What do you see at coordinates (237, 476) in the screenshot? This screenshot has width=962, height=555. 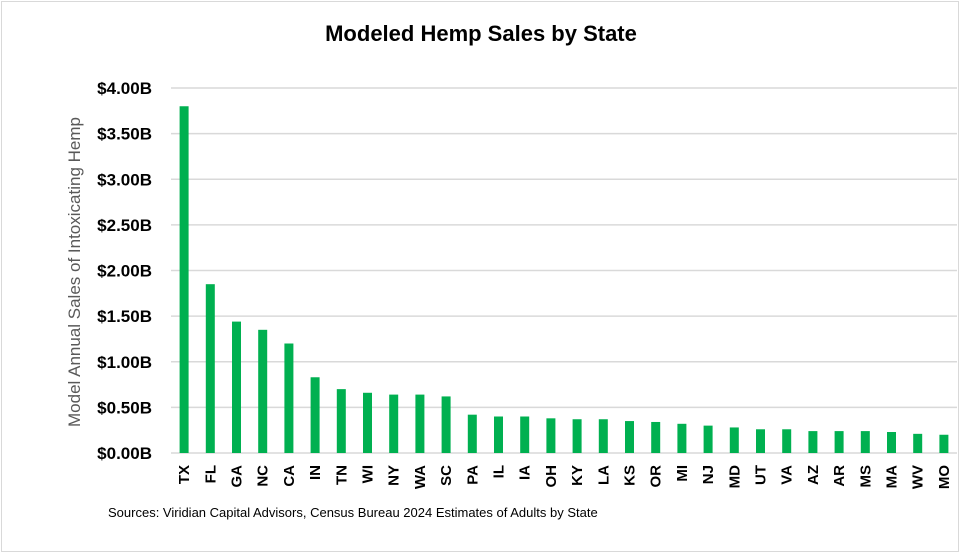 I see `x-tick-label: GA` at bounding box center [237, 476].